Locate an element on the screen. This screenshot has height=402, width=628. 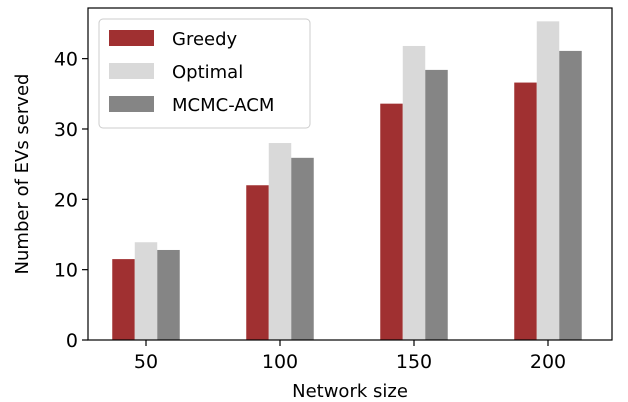
x-tick-label: 50 is located at coordinates (146, 362).